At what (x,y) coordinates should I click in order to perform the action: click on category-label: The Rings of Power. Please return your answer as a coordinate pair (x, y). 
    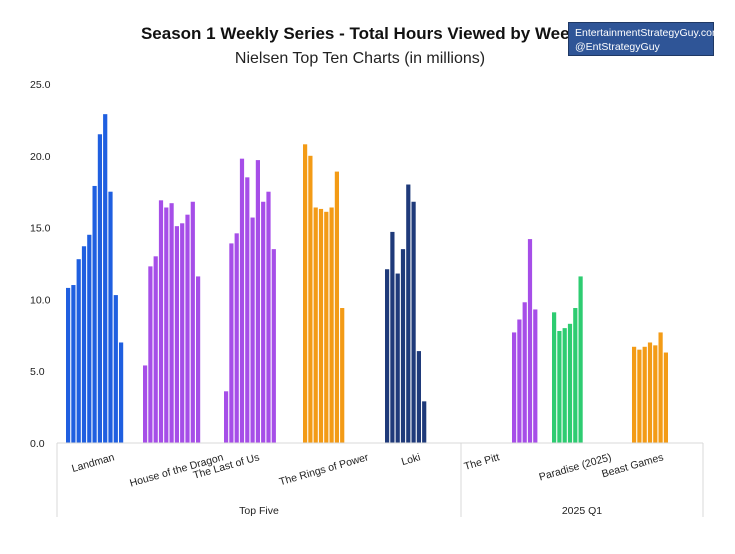
    Looking at the image, I should click on (324, 469).